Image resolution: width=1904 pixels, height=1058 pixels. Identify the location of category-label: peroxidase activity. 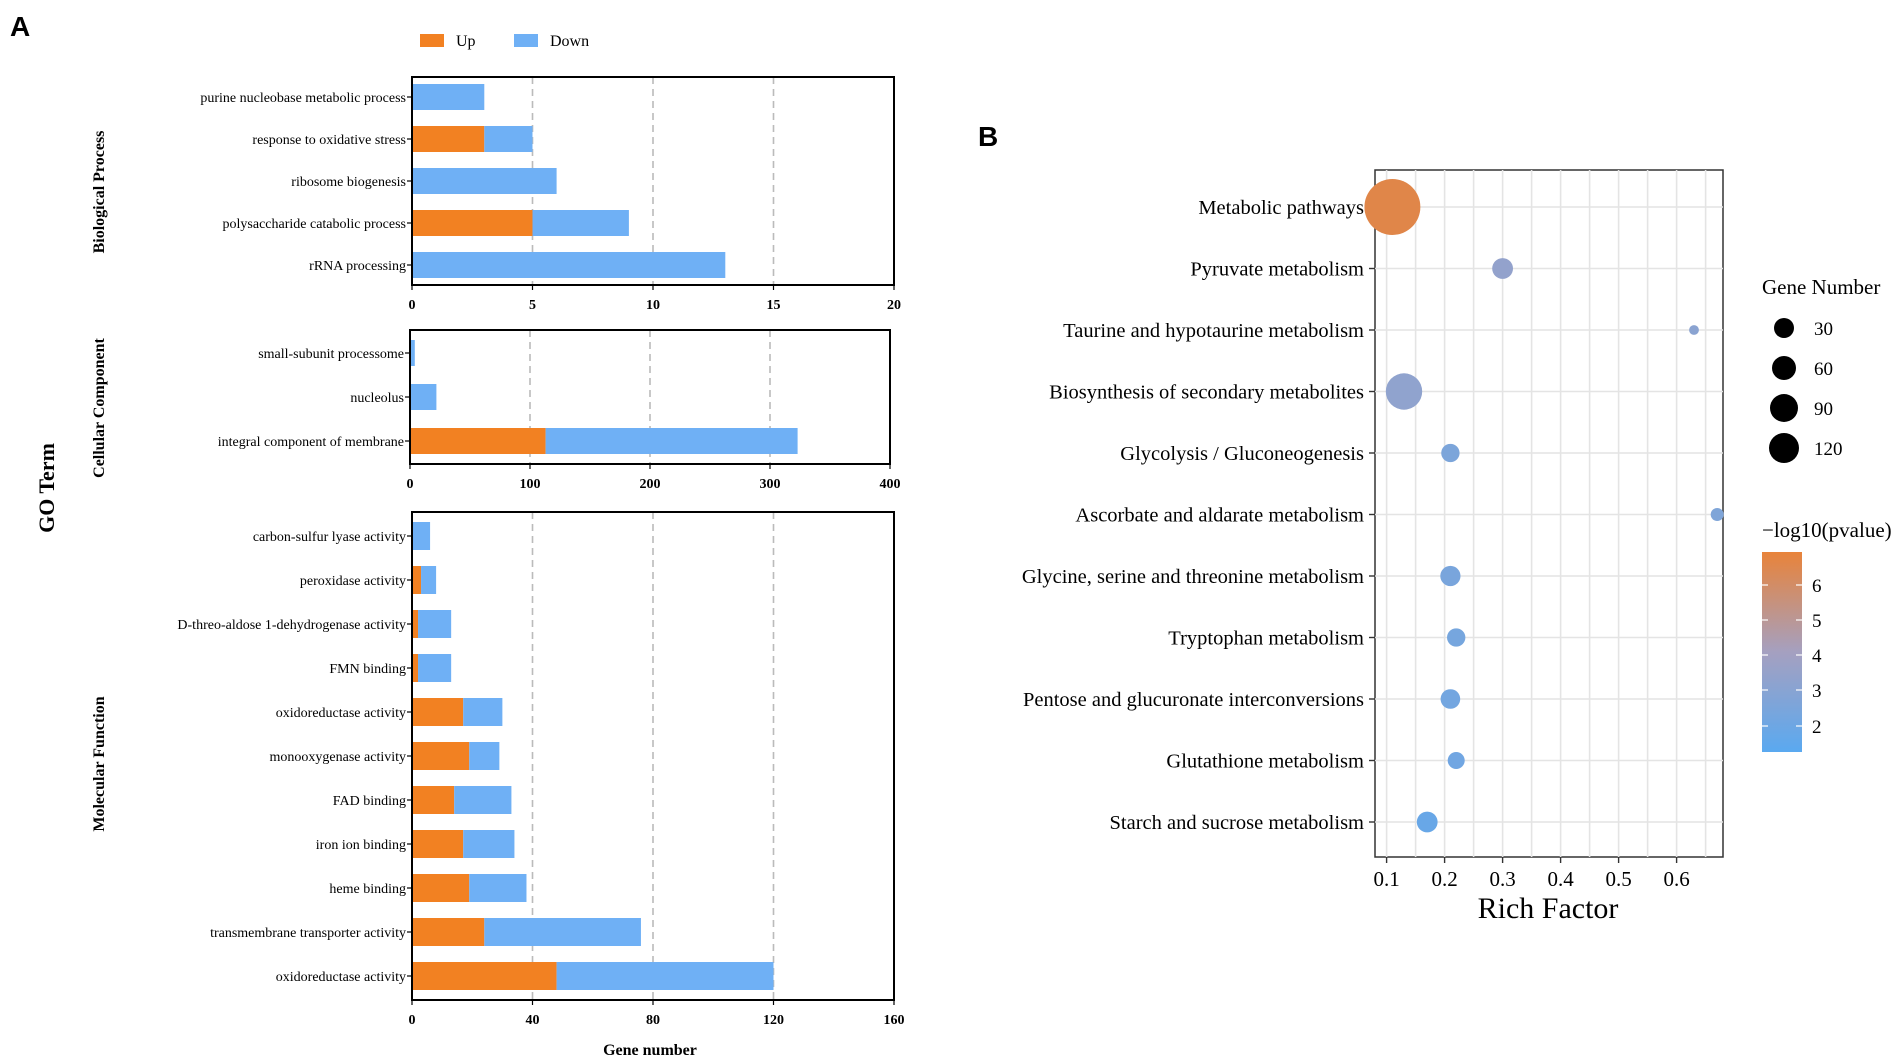
(353, 581).